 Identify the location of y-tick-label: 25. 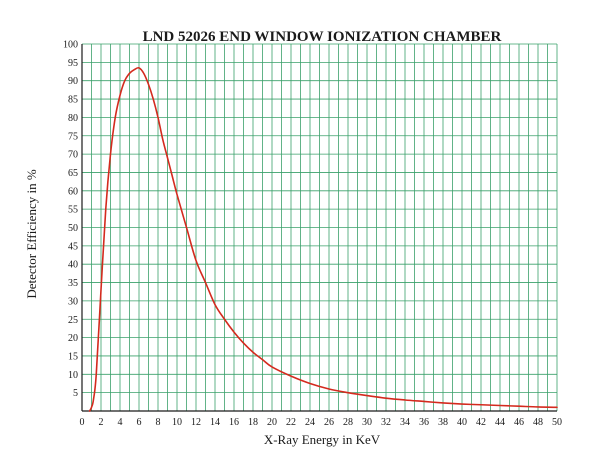
(73, 320).